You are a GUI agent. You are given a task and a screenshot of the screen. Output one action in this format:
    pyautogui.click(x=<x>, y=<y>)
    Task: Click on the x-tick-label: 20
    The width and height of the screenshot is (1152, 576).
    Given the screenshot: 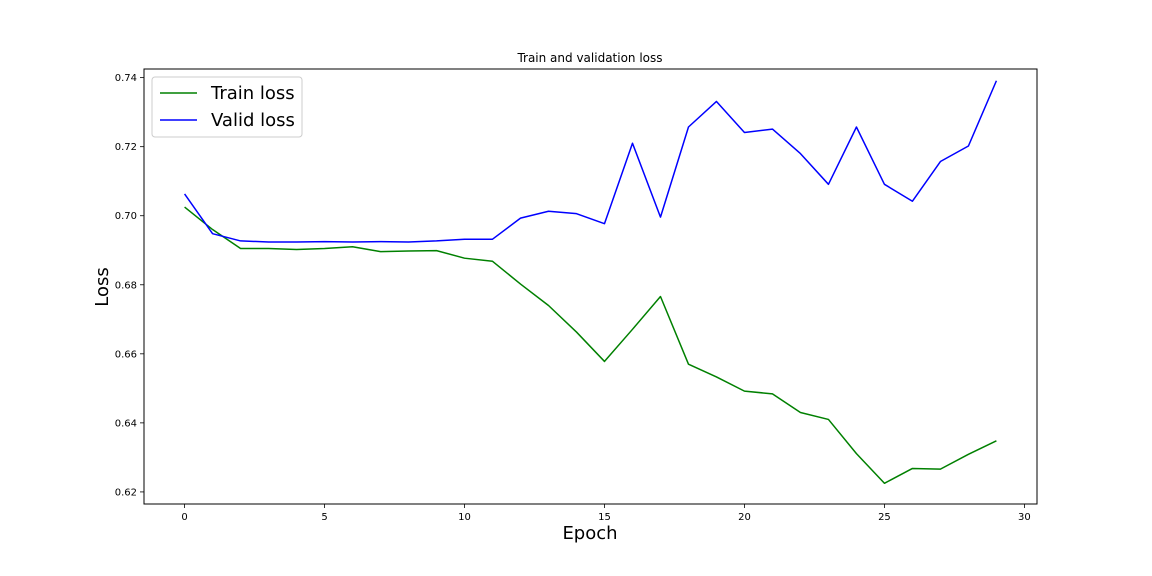 What is the action you would take?
    pyautogui.click(x=744, y=517)
    